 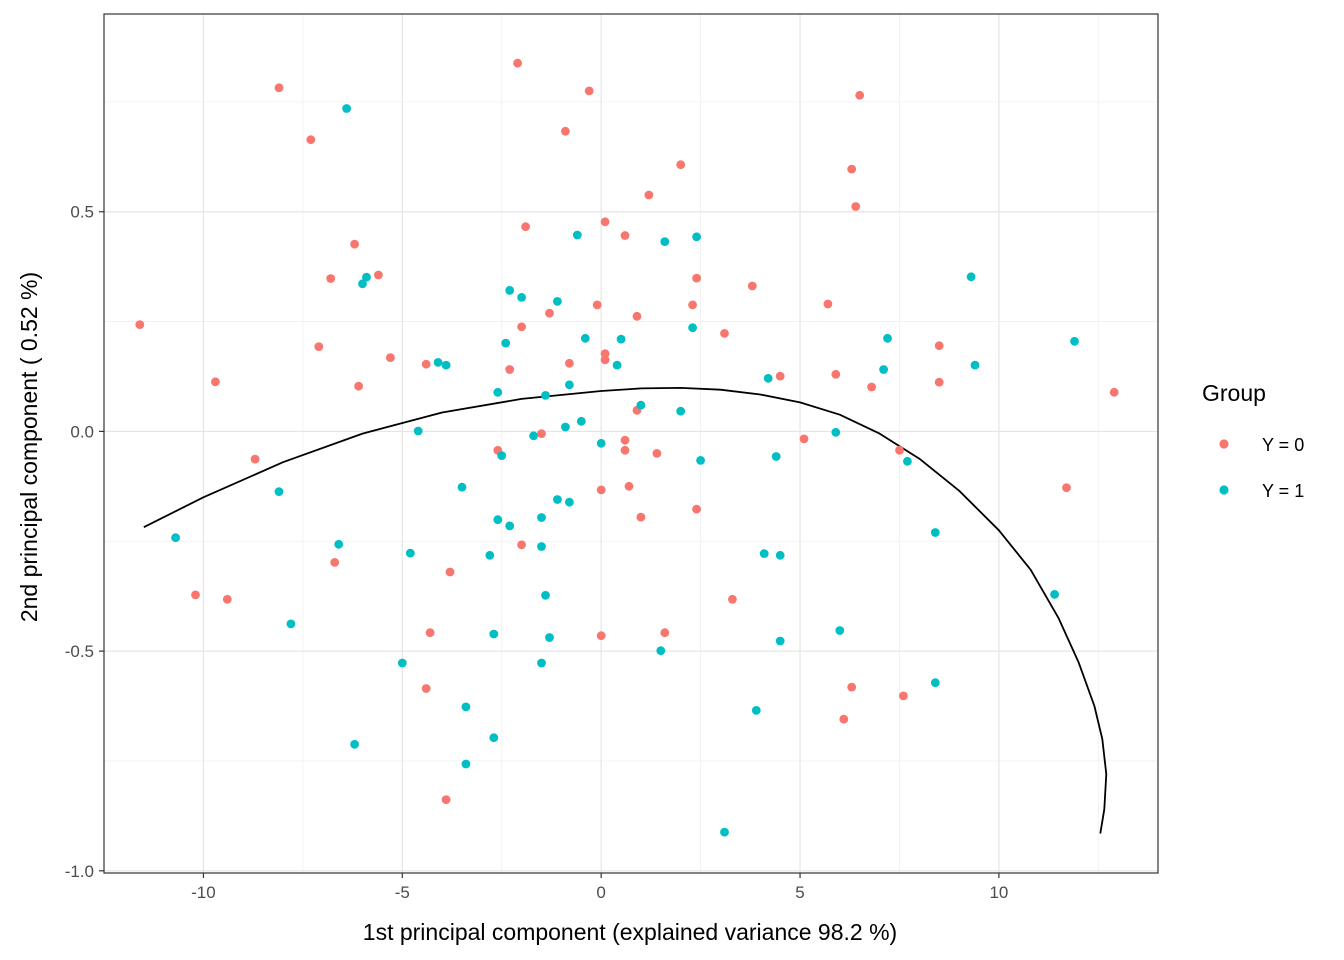 I want to click on y-axis-ticks: -1.0 -0.5 0.0 0.5, so click(x=84, y=542).